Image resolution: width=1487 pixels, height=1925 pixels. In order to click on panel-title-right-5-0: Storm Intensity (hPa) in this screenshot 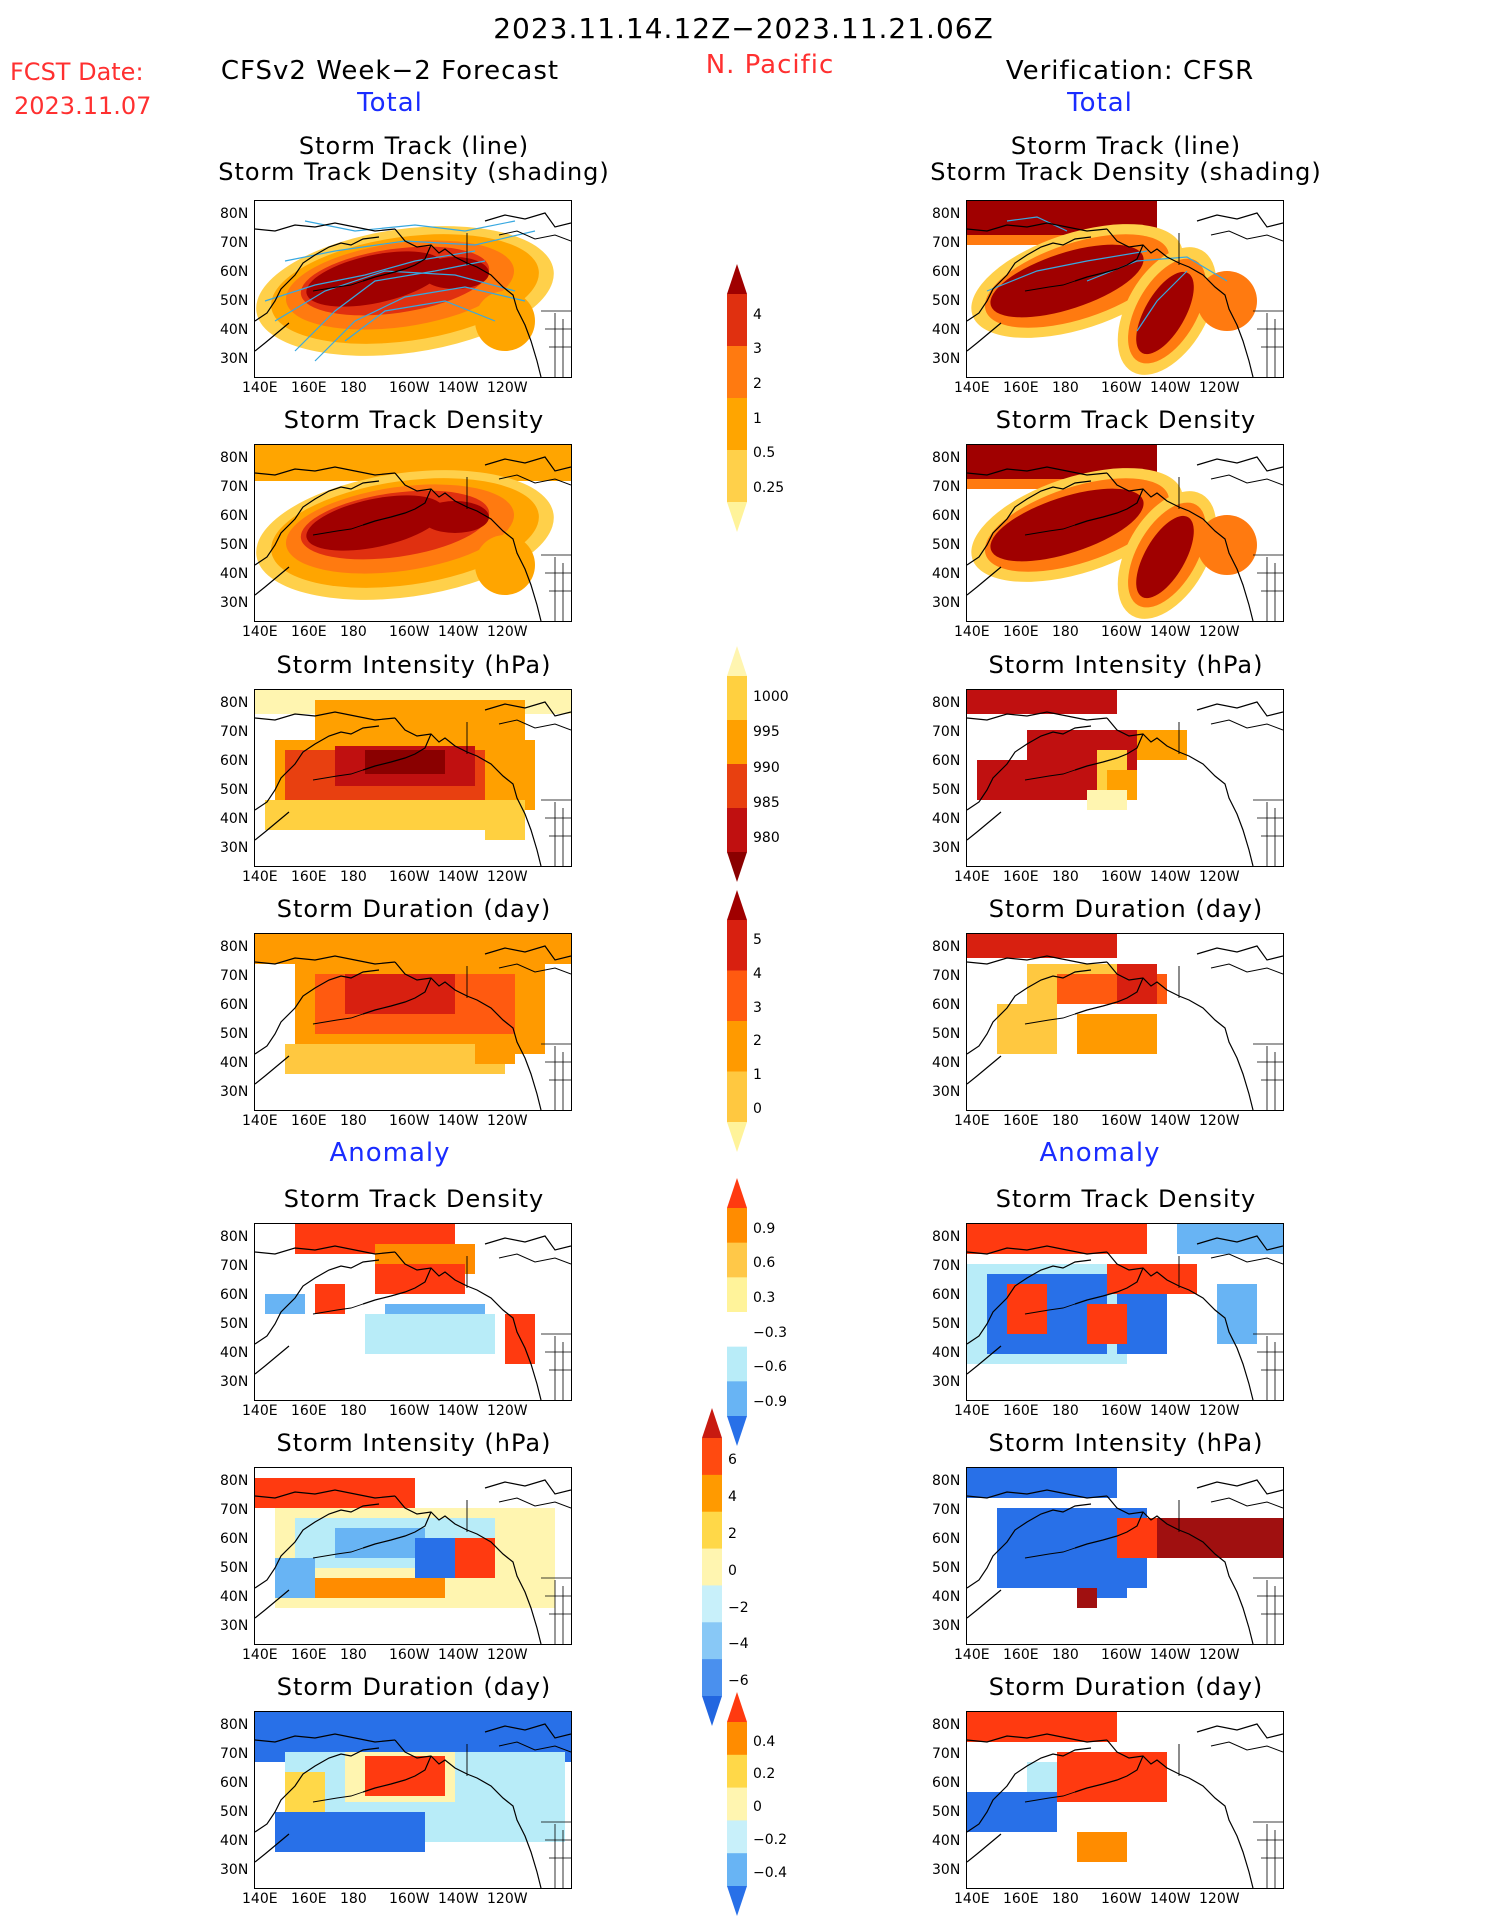, I will do `click(1126, 1443)`.